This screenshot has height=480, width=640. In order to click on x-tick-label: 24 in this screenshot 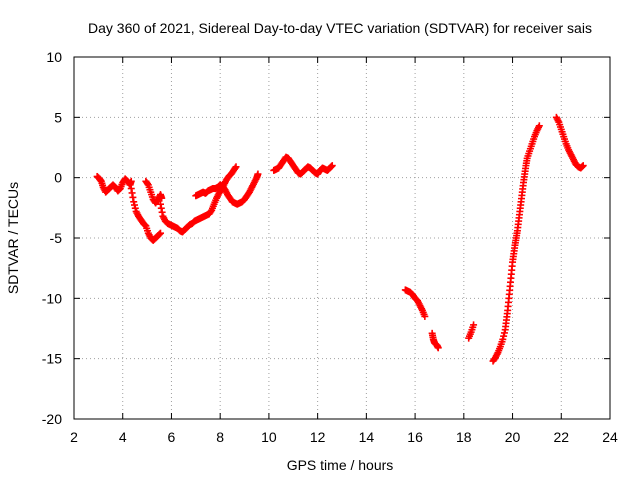, I will do `click(610, 437)`.